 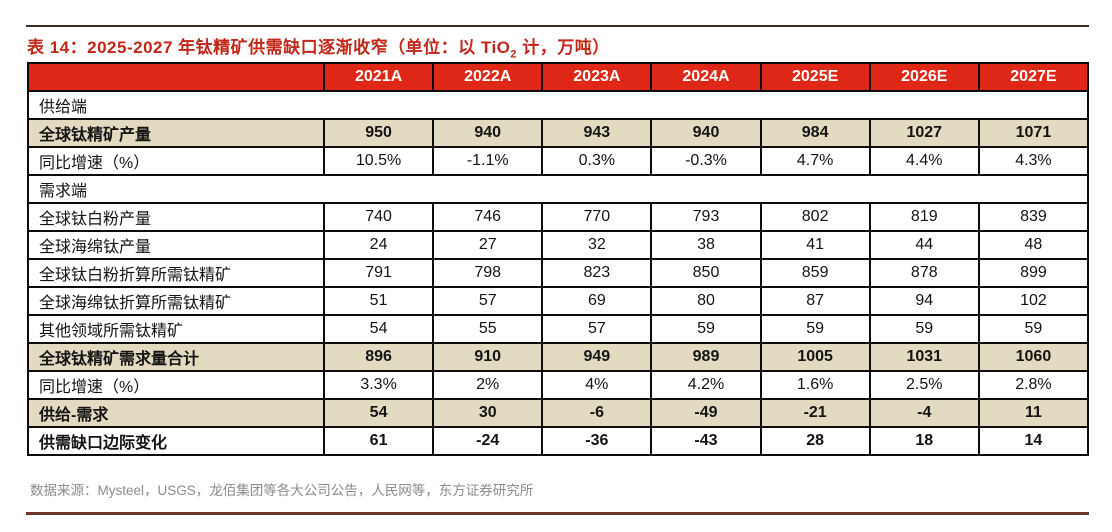 I want to click on cell-value: 793, so click(x=706, y=217).